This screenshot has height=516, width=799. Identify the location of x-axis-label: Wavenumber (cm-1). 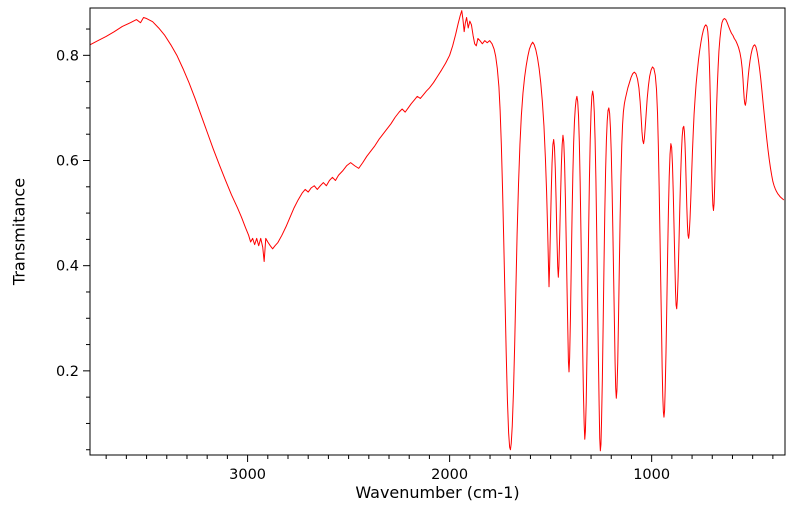
(437, 492).